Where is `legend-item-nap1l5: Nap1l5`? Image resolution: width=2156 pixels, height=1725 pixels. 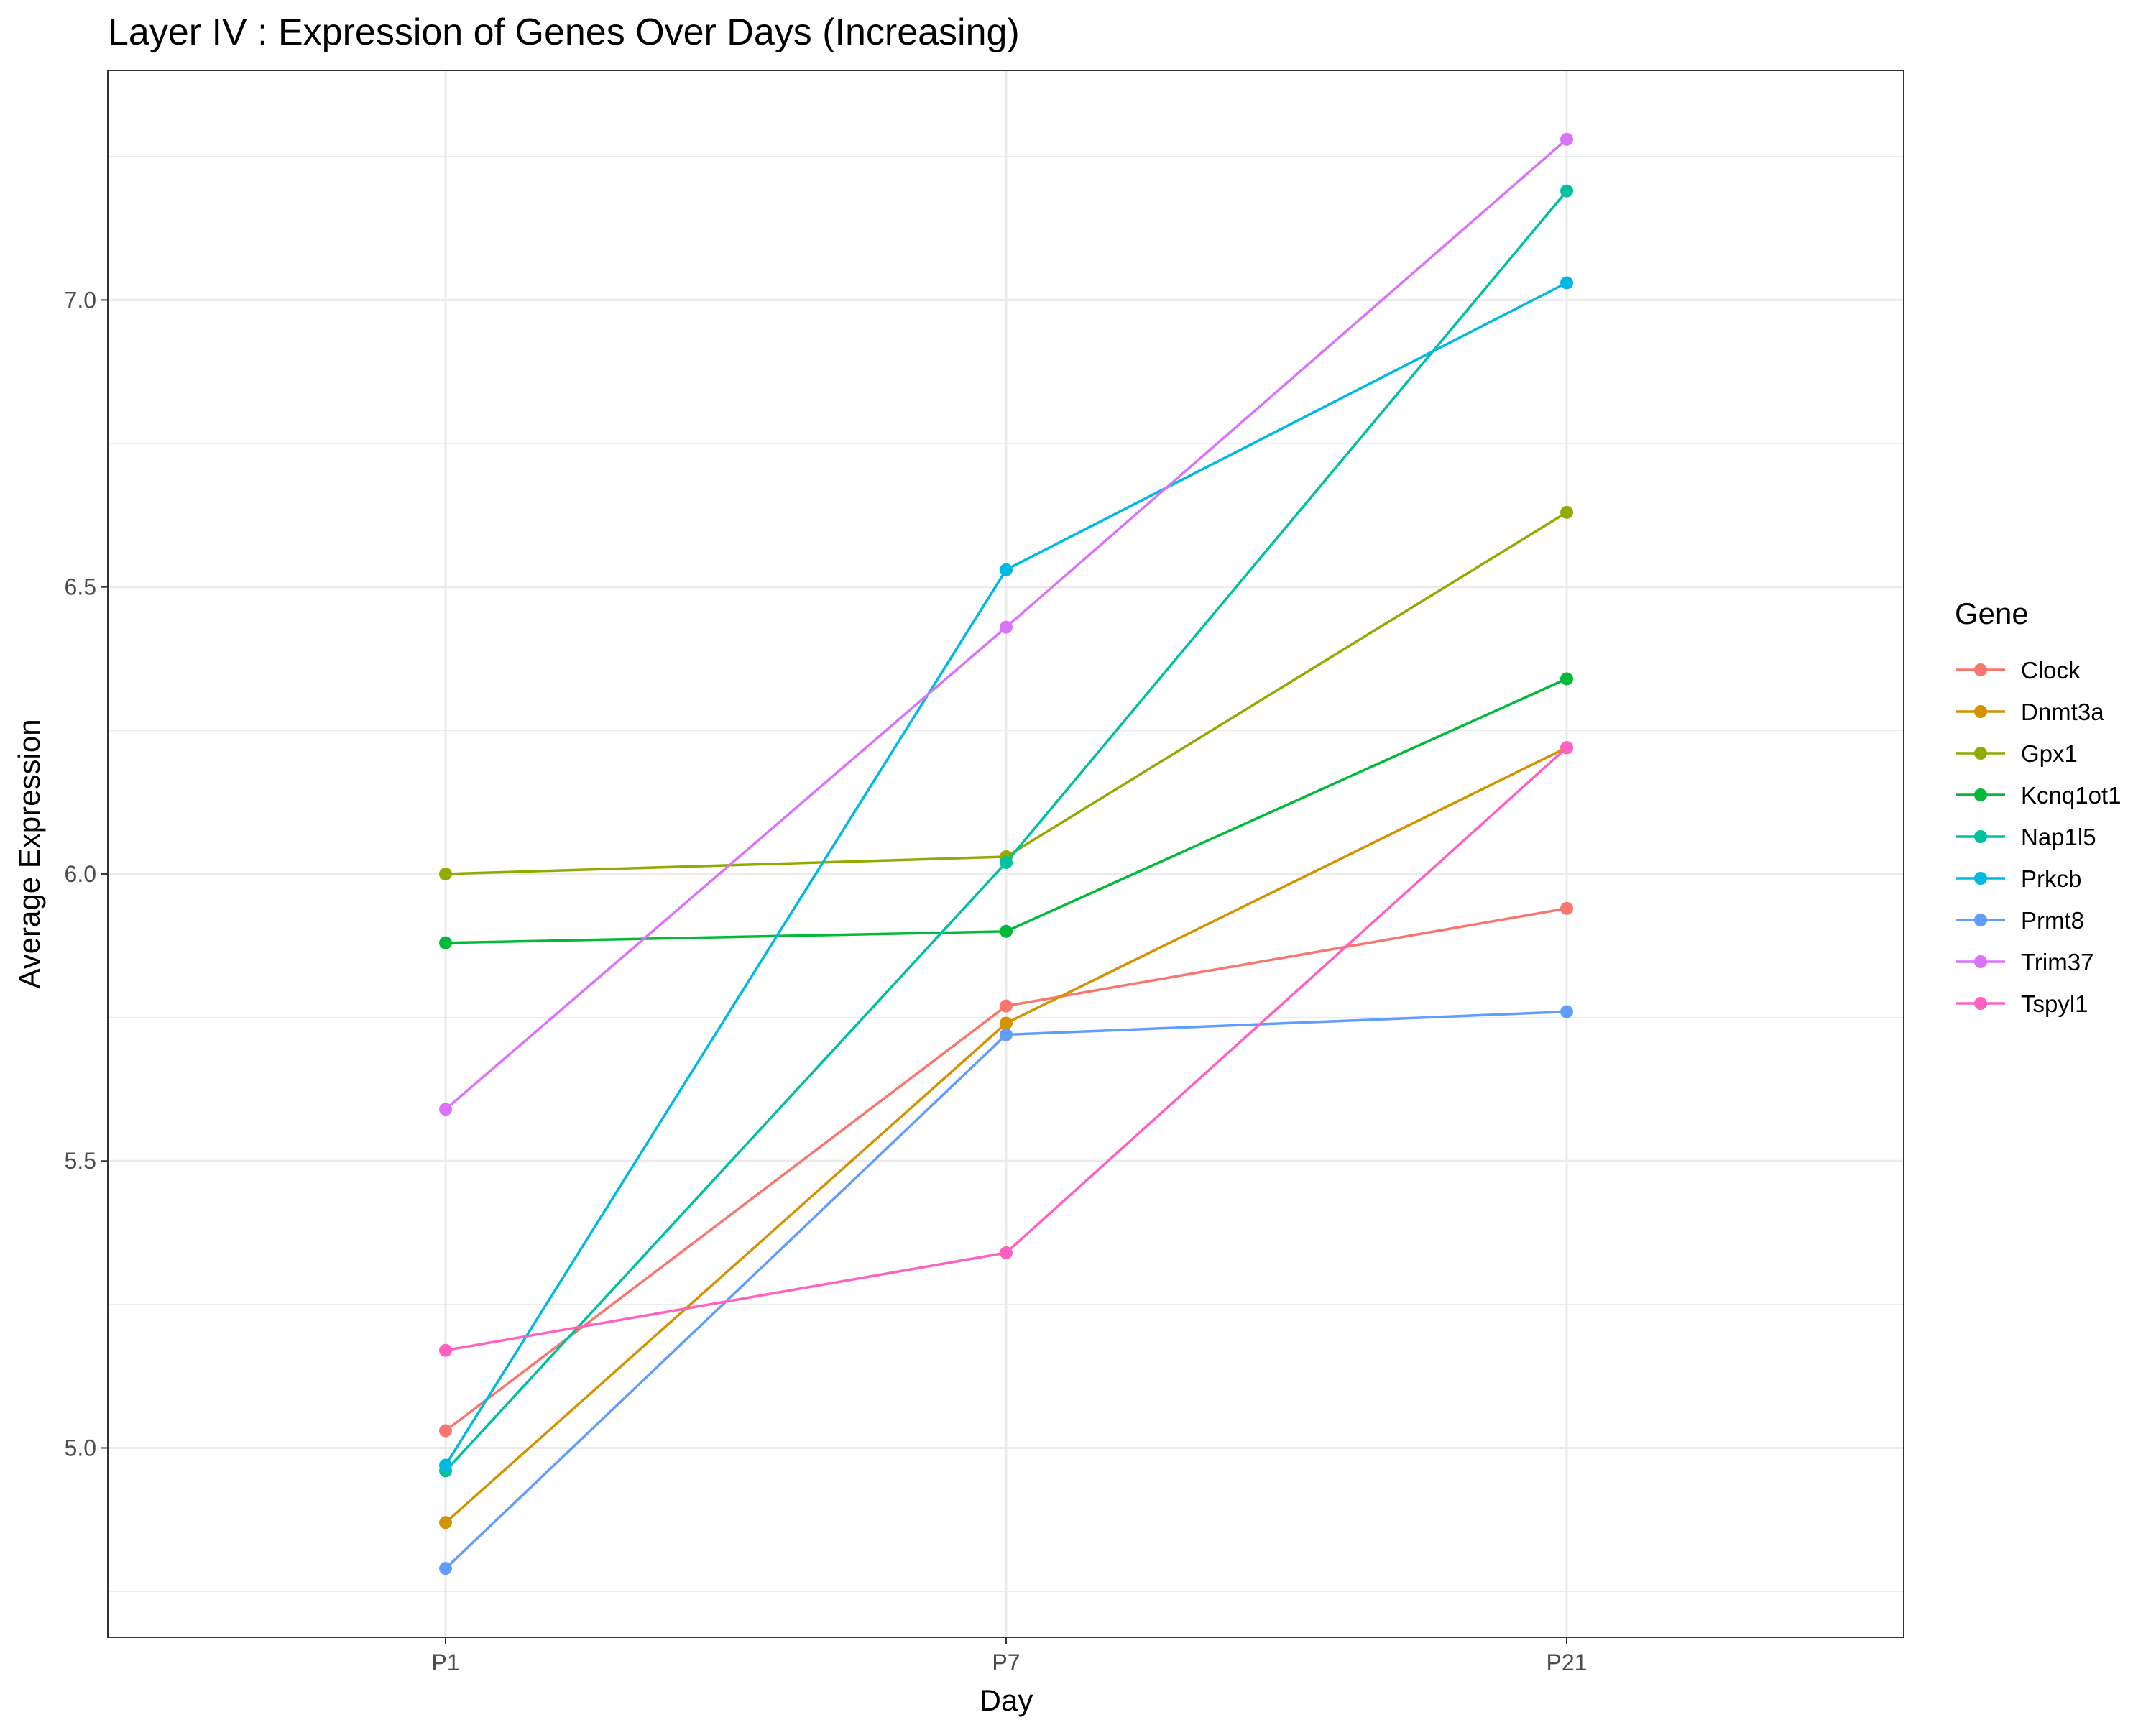 legend-item-nap1l5: Nap1l5 is located at coordinates (2026, 837).